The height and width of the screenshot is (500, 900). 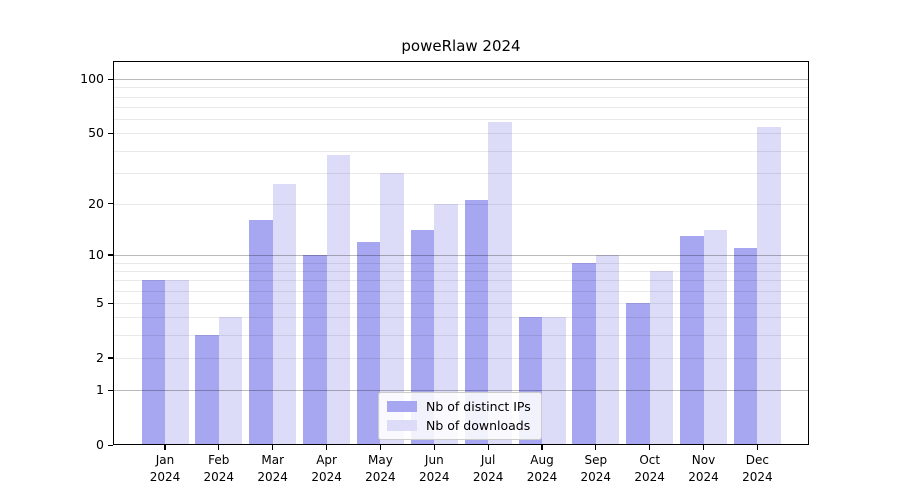 I want to click on bar-mar-2024-nb-of-distinct-ips, so click(x=261, y=332).